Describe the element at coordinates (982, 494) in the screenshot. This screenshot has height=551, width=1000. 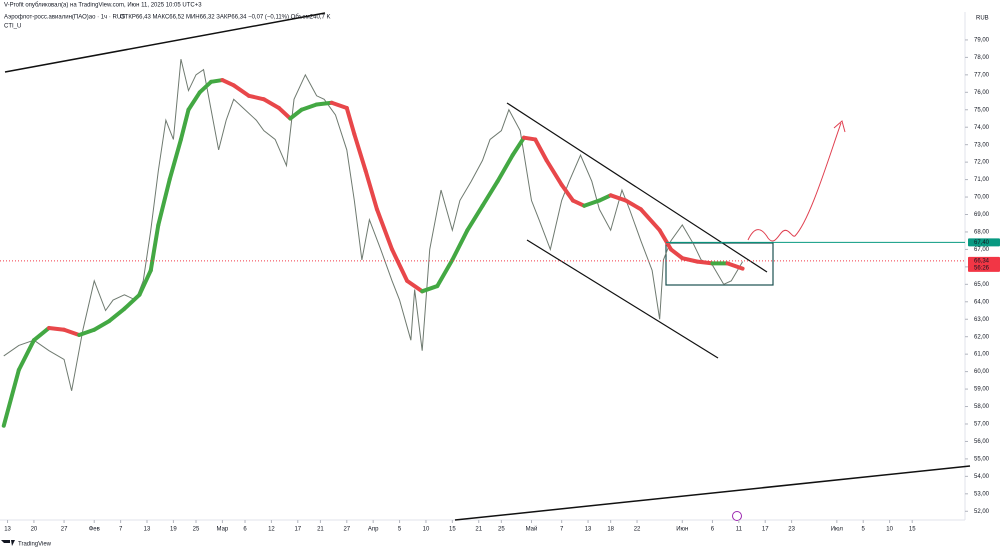
I see `y-tick-label: 53,00` at that location.